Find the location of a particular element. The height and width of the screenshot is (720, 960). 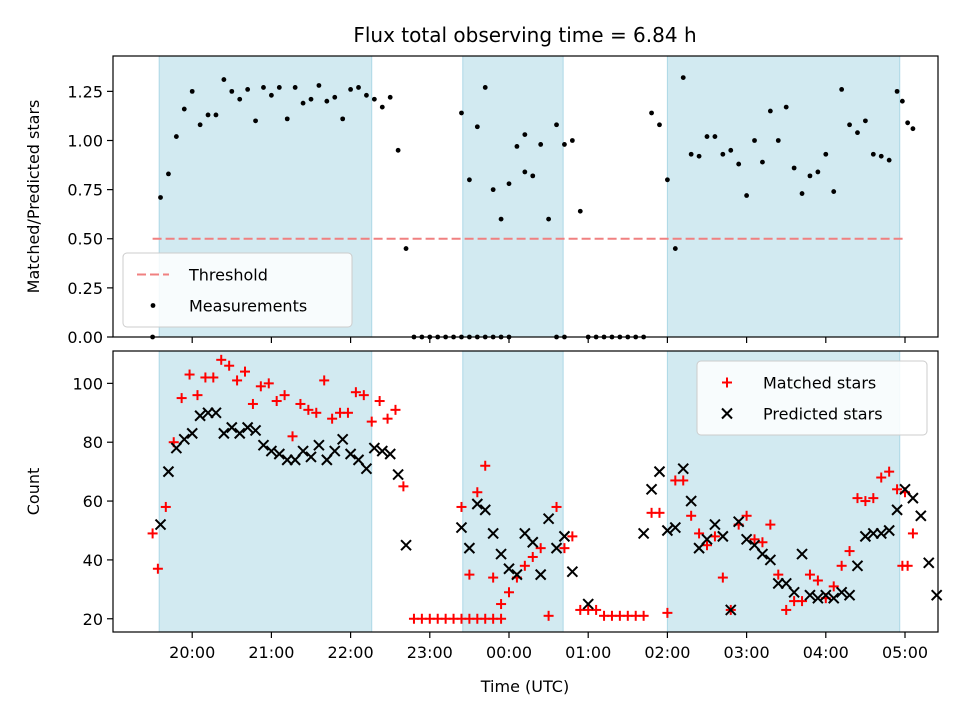

legend: Matched stars Predicted stars is located at coordinates (812, 398).